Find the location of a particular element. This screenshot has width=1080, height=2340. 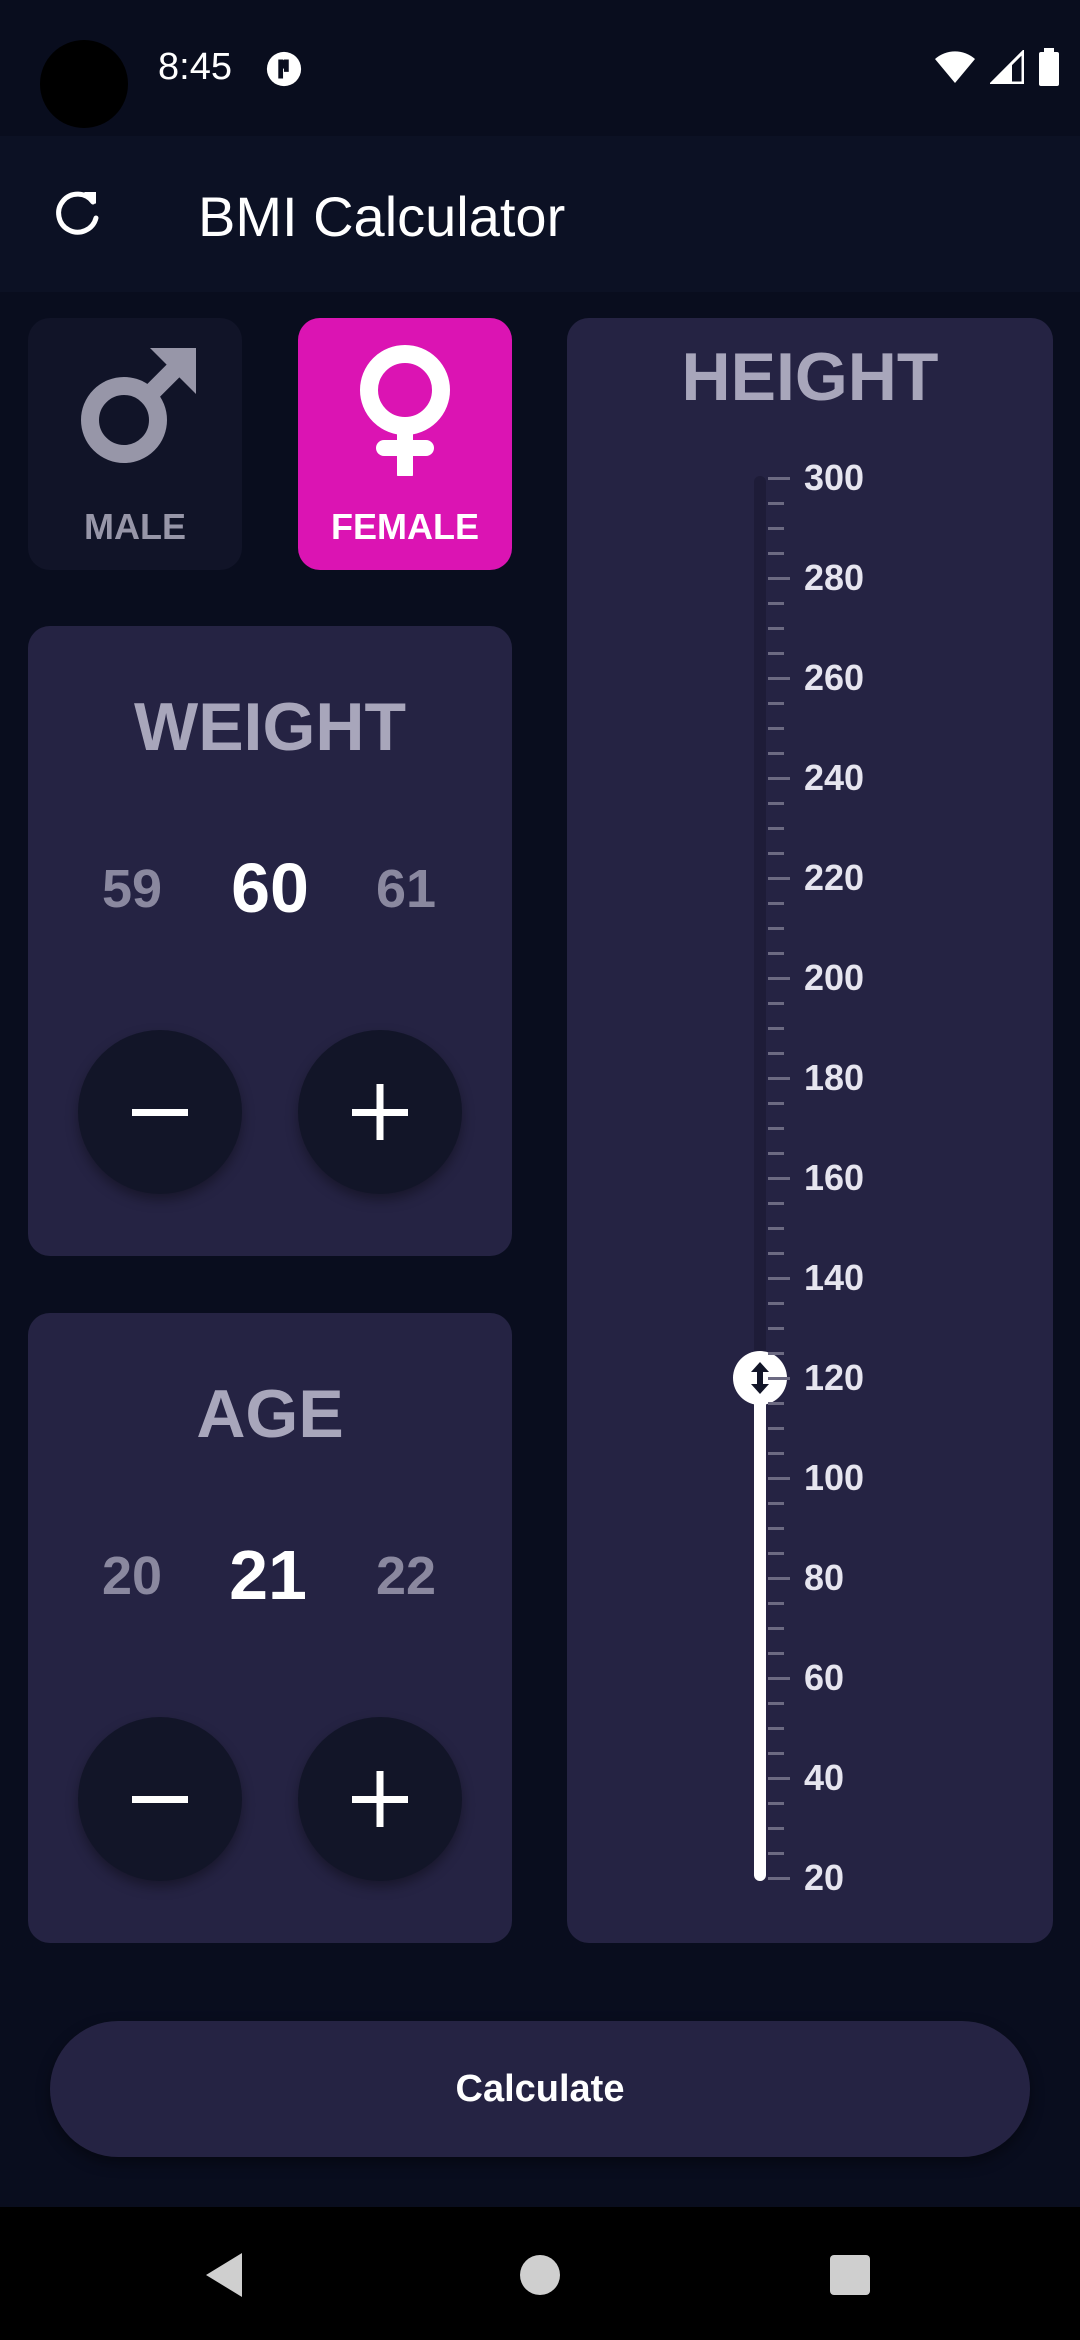

age-decrement-button is located at coordinates (160, 1799).